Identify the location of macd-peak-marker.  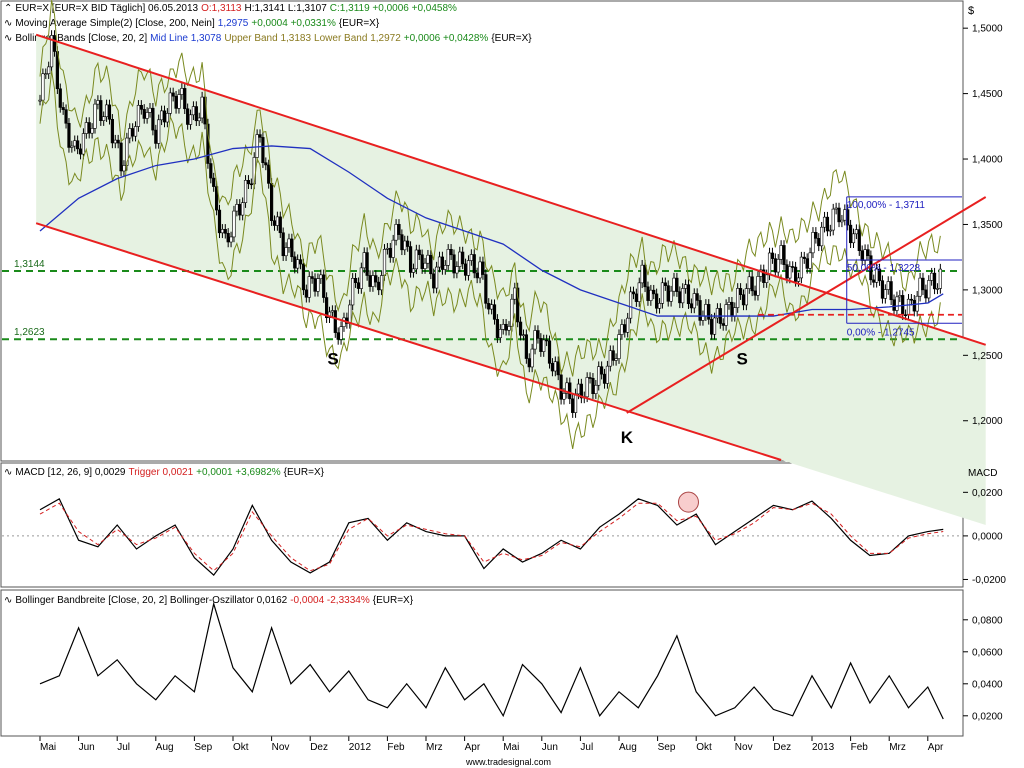
(688, 502).